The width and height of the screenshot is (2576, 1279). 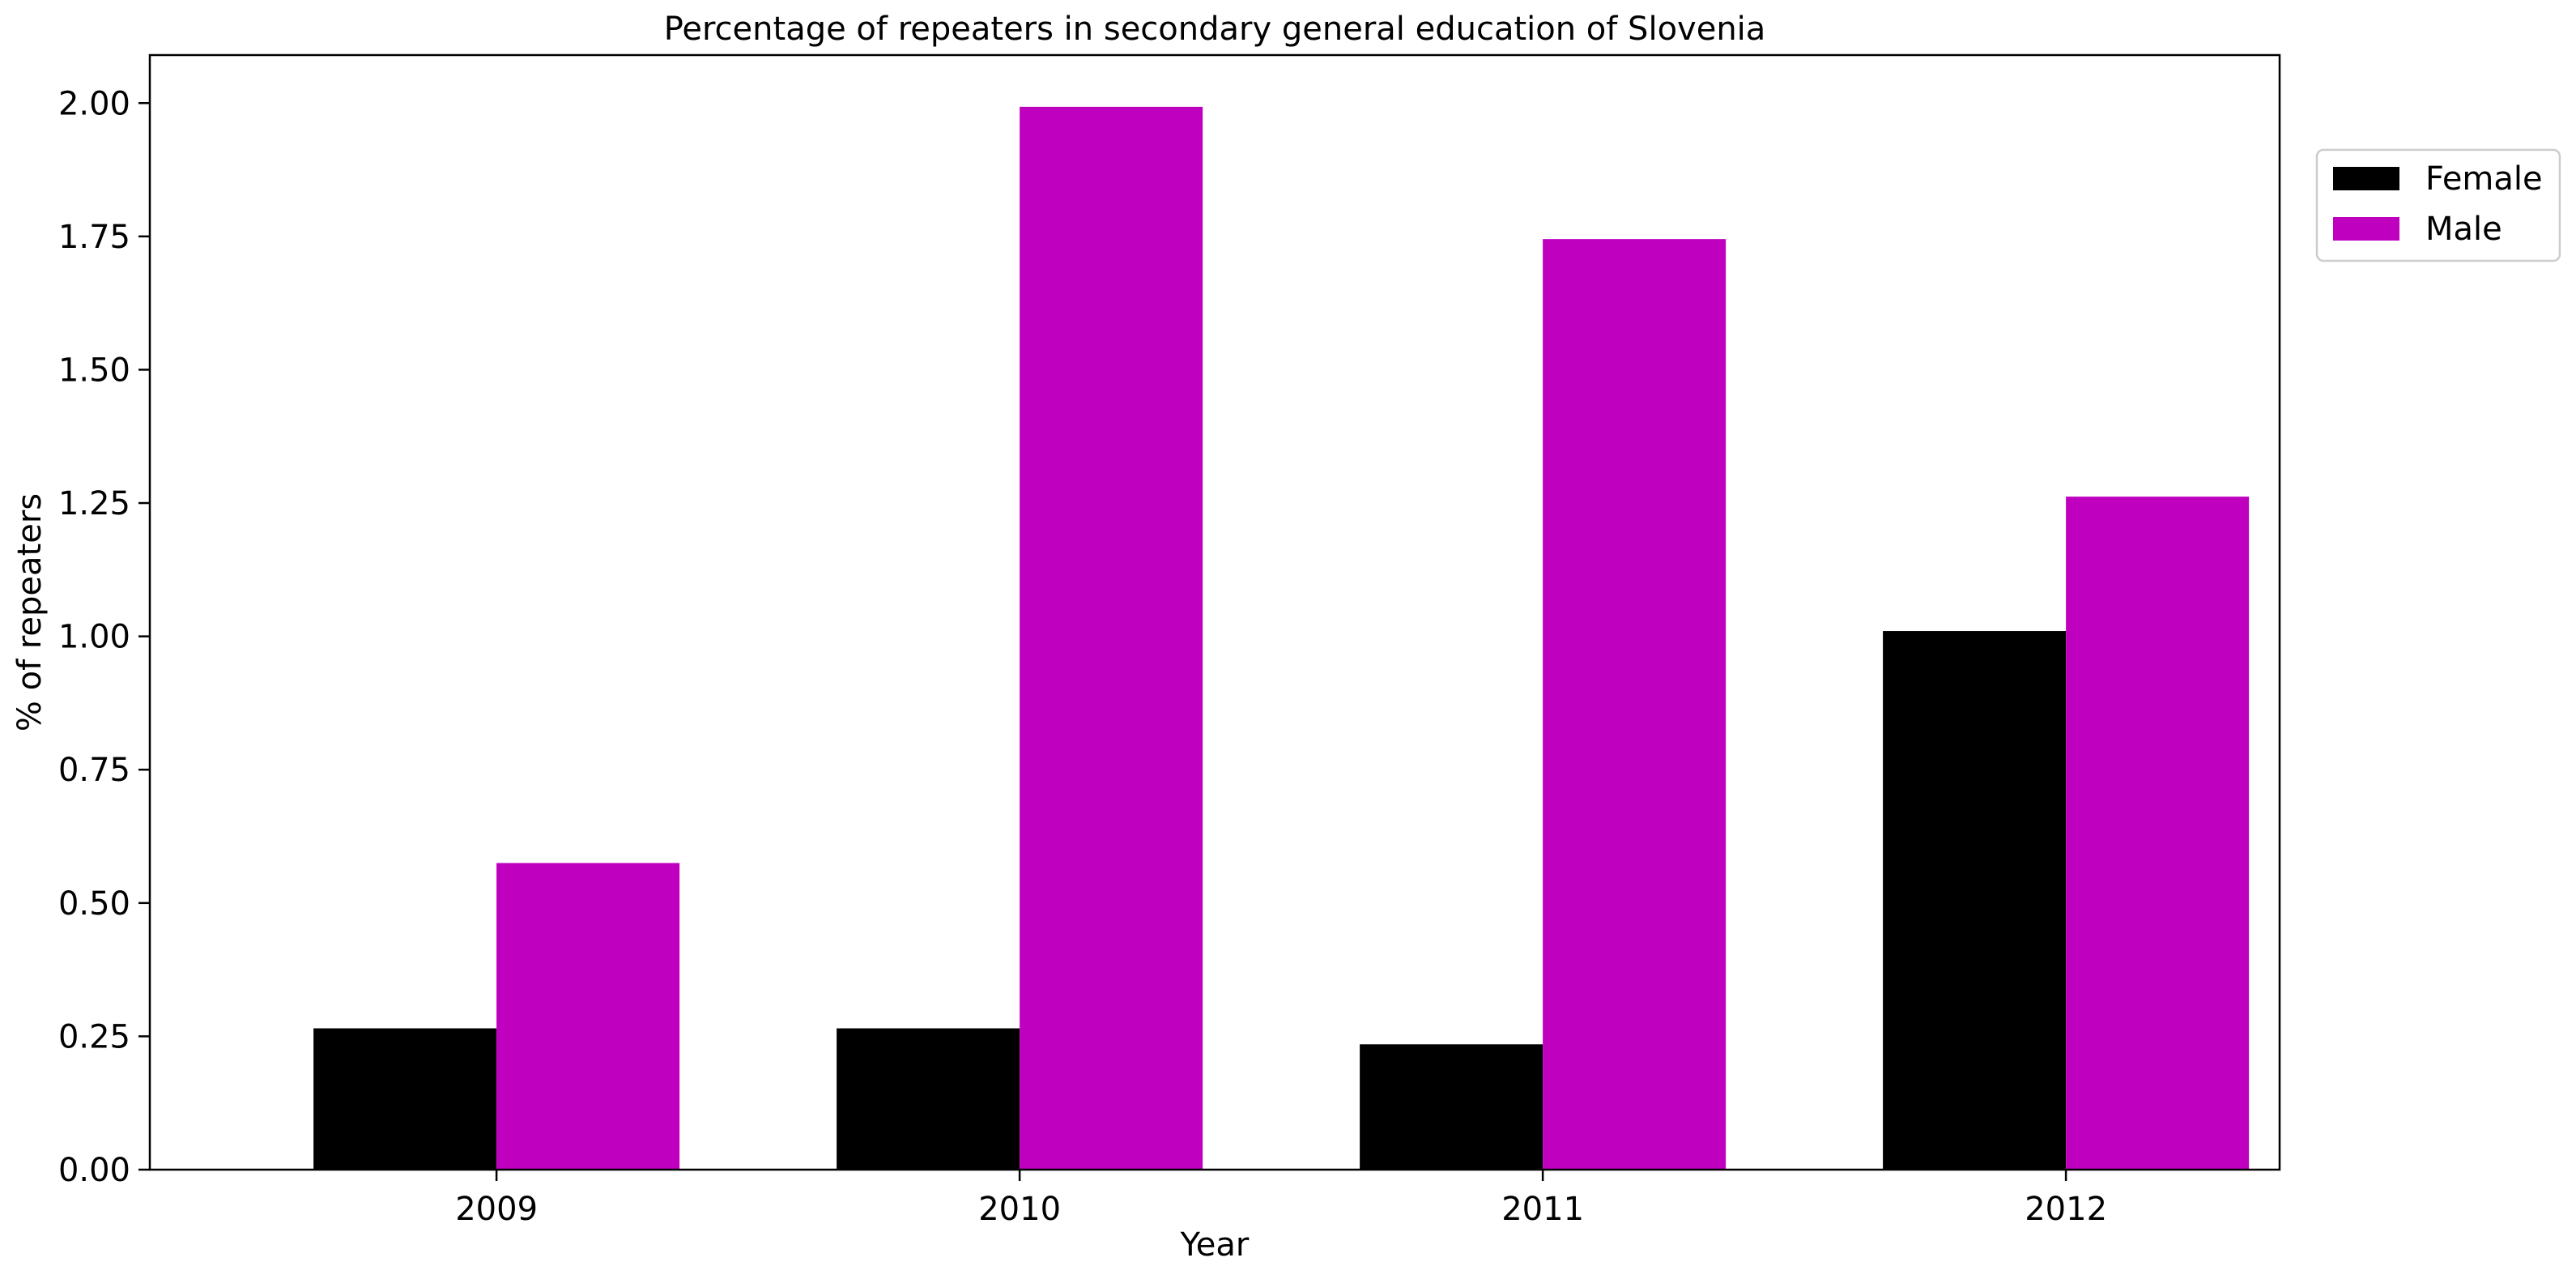 I want to click on y-tick-label: 1.75, so click(x=94, y=237).